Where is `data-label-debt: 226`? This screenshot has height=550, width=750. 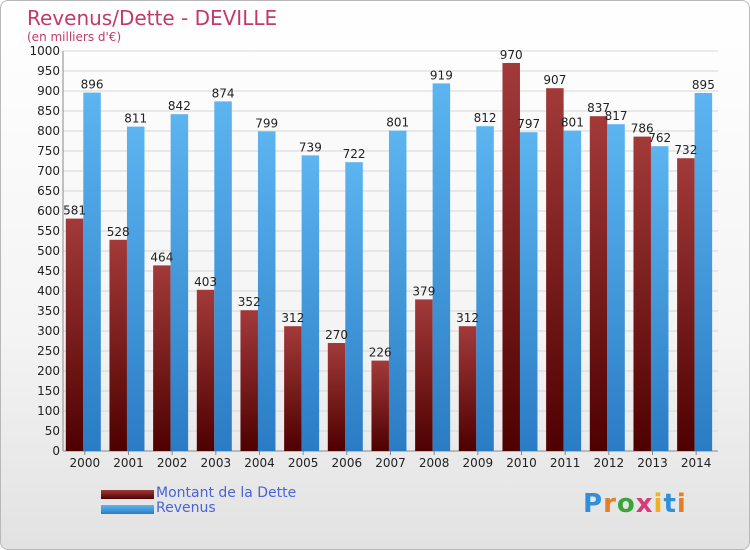 data-label-debt: 226 is located at coordinates (380, 353).